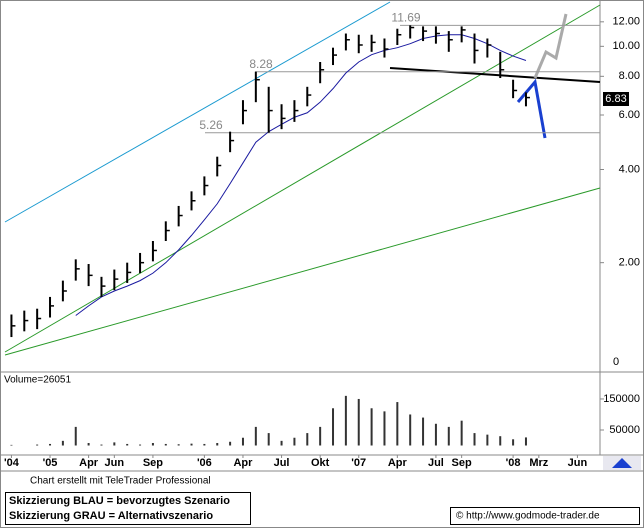  Describe the element at coordinates (128, 508) in the screenshot. I see `legend-box` at that location.